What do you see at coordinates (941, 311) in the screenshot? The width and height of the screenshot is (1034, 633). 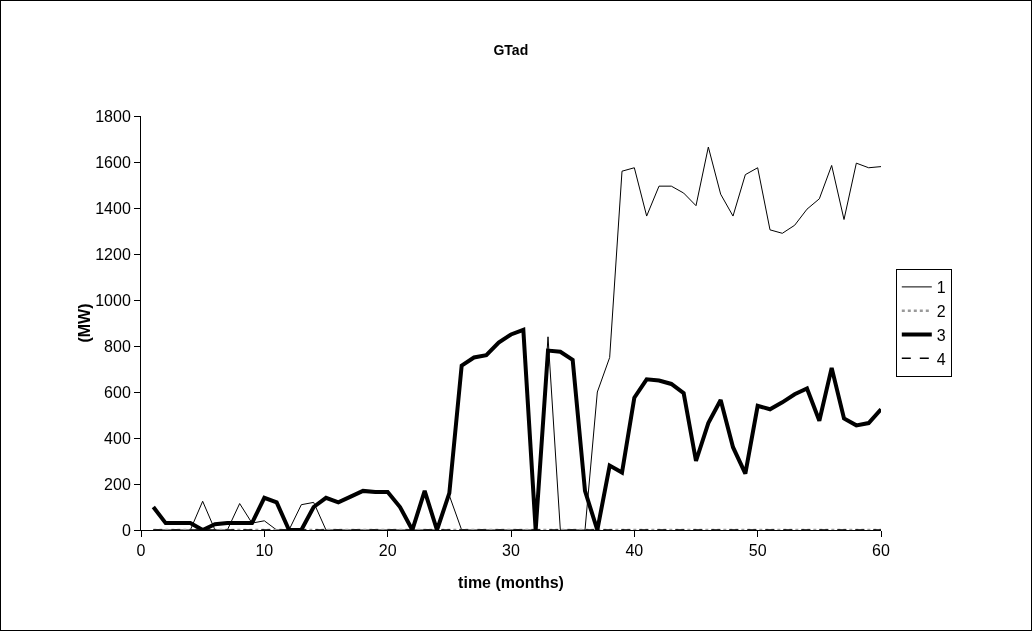 I see `legend-label: 2` at bounding box center [941, 311].